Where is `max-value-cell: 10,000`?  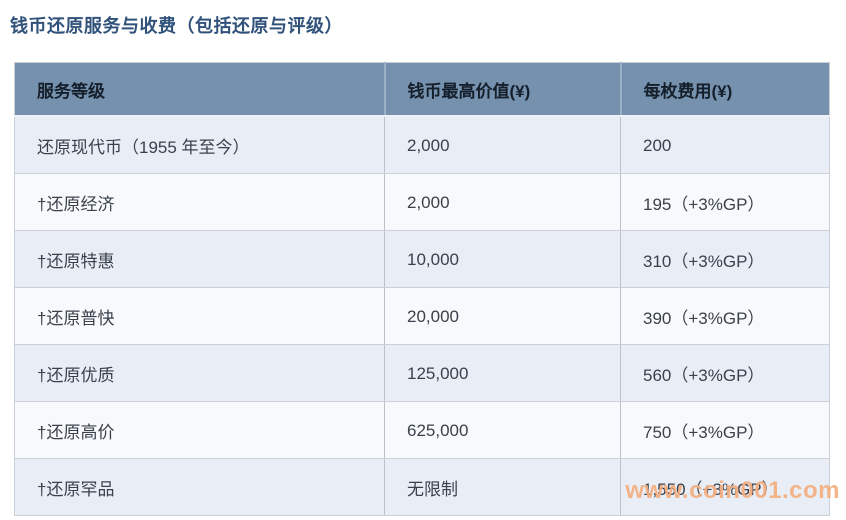
max-value-cell: 10,000 is located at coordinates (502, 259).